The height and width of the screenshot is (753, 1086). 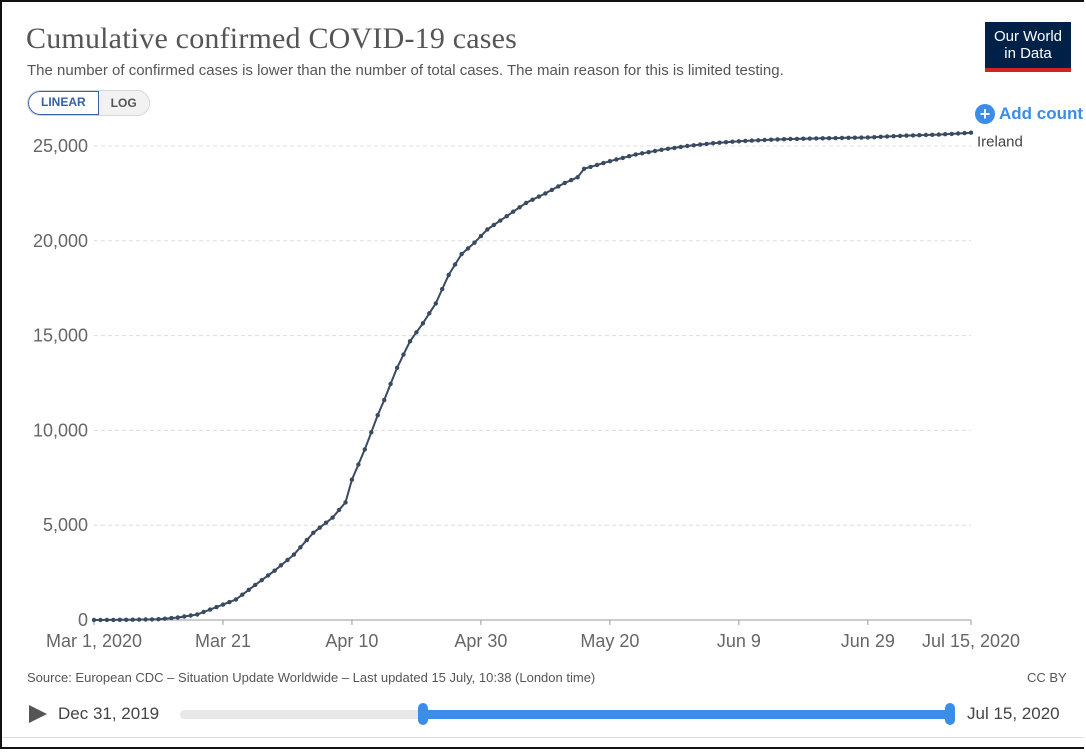 What do you see at coordinates (123, 103) in the screenshot?
I see `log-scale-button: LOG` at bounding box center [123, 103].